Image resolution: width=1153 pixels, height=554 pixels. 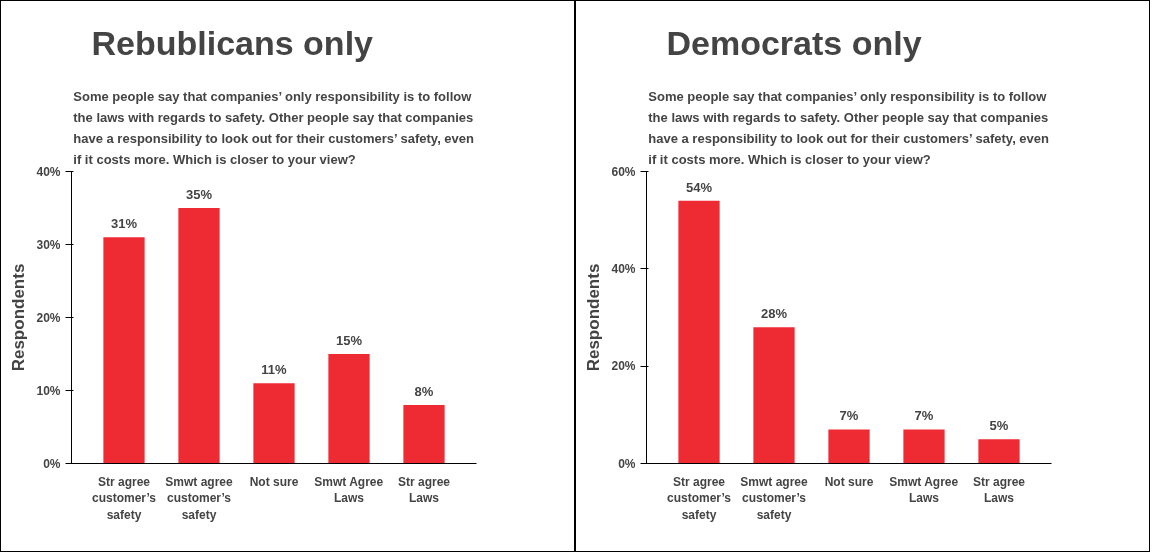 What do you see at coordinates (424, 392) in the screenshot?
I see `data-label: 8%` at bounding box center [424, 392].